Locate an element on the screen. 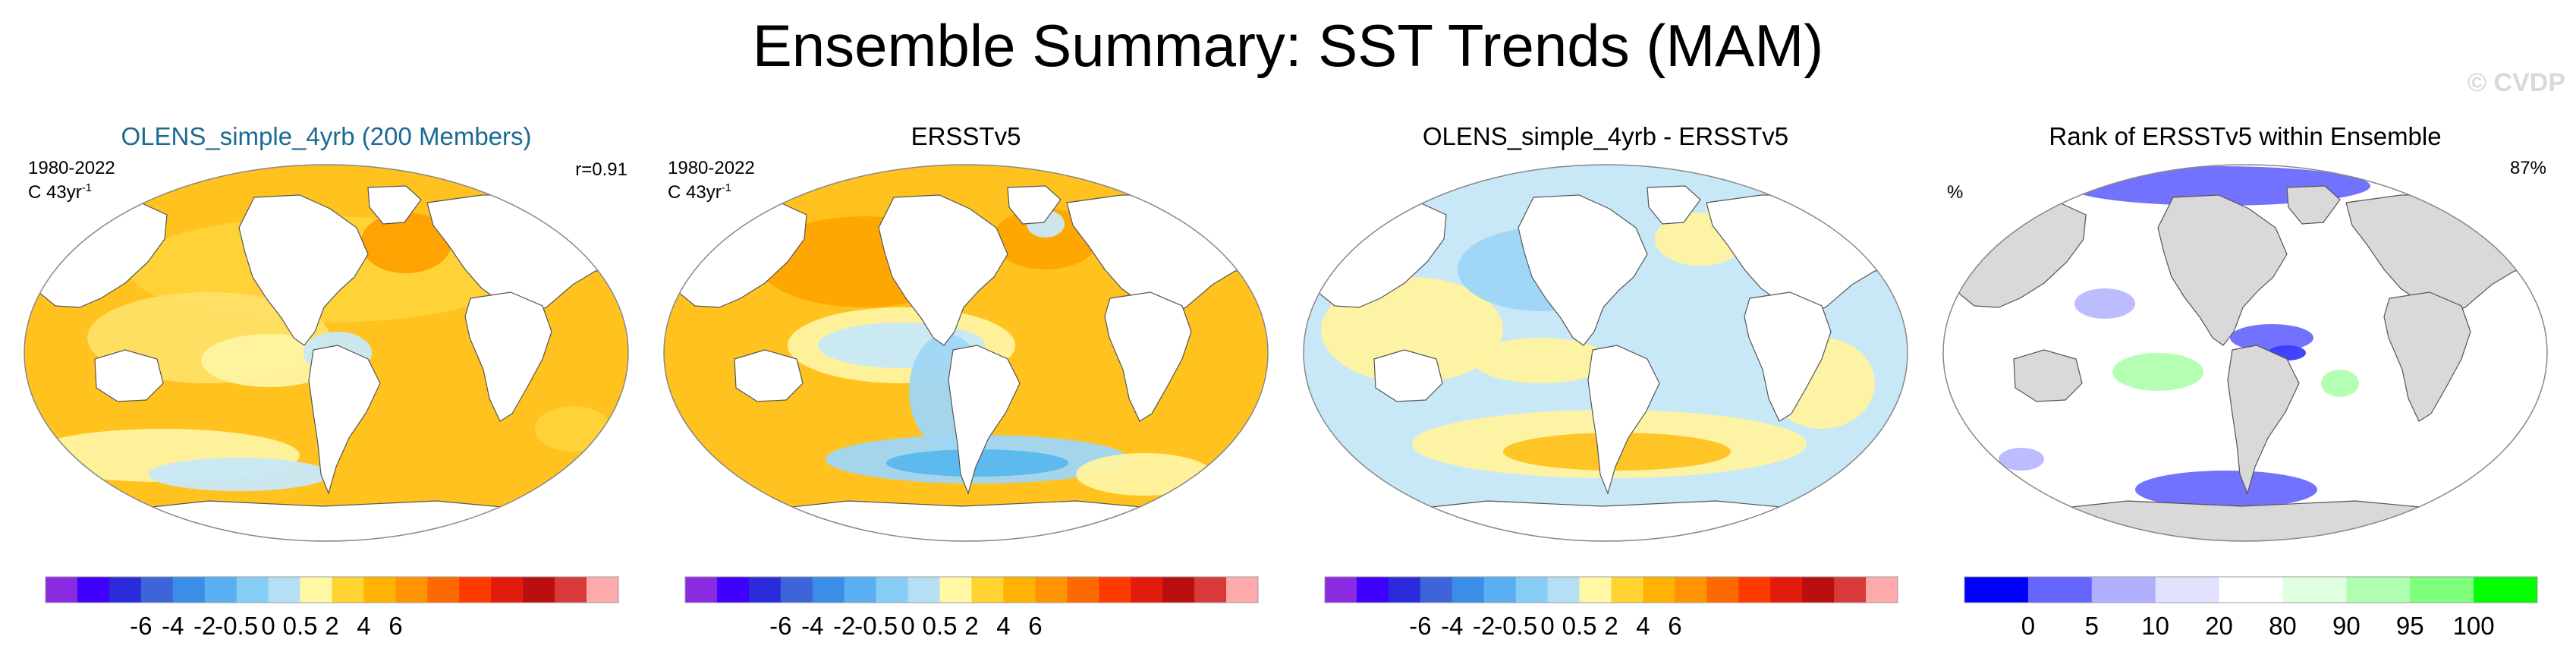 The width and height of the screenshot is (2576, 655). panel-4-percent-stat: 87% is located at coordinates (2527, 168).